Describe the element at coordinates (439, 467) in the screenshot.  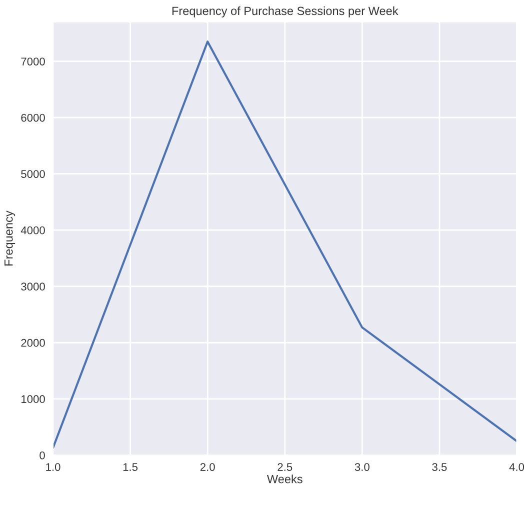
I see `x-tick-label: 3.5` at that location.